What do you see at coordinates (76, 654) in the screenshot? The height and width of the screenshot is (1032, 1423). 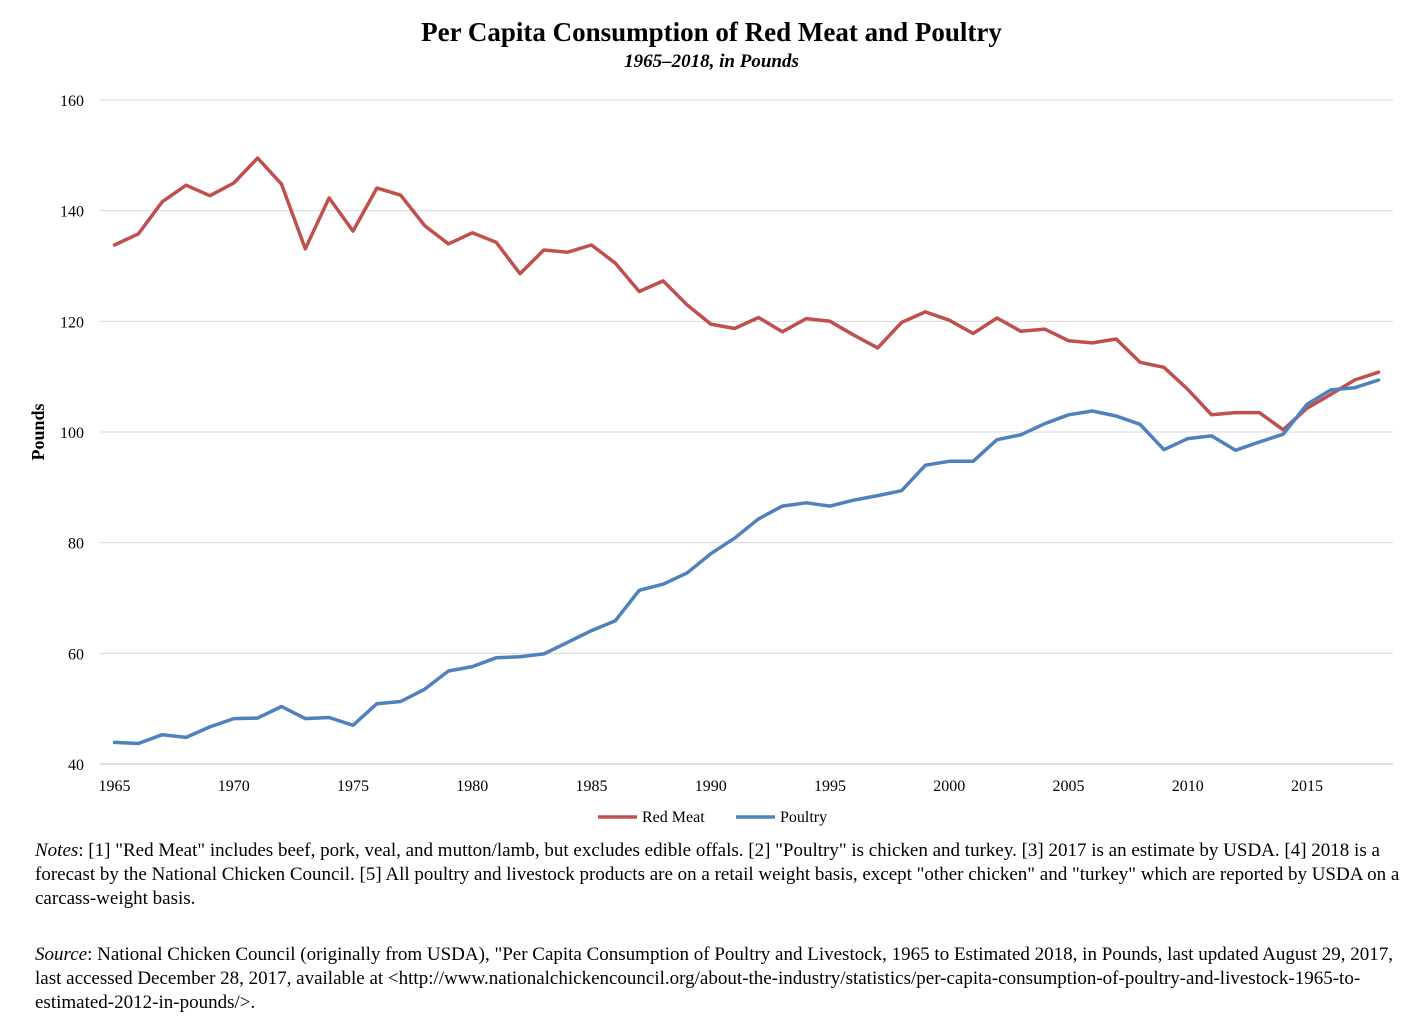 I see `y-tick-label: 60` at bounding box center [76, 654].